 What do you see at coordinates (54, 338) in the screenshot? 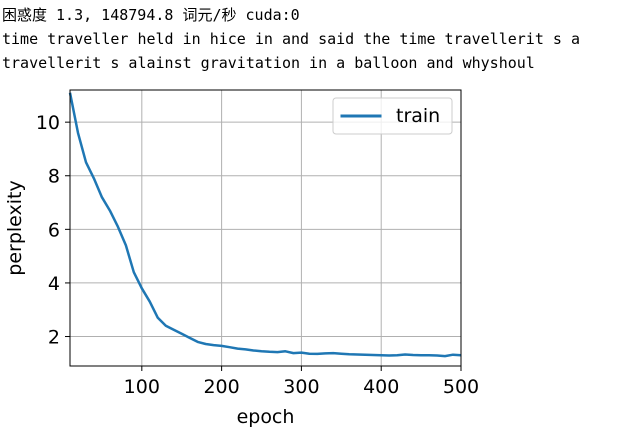
I see `y-tick-label: 2` at bounding box center [54, 338].